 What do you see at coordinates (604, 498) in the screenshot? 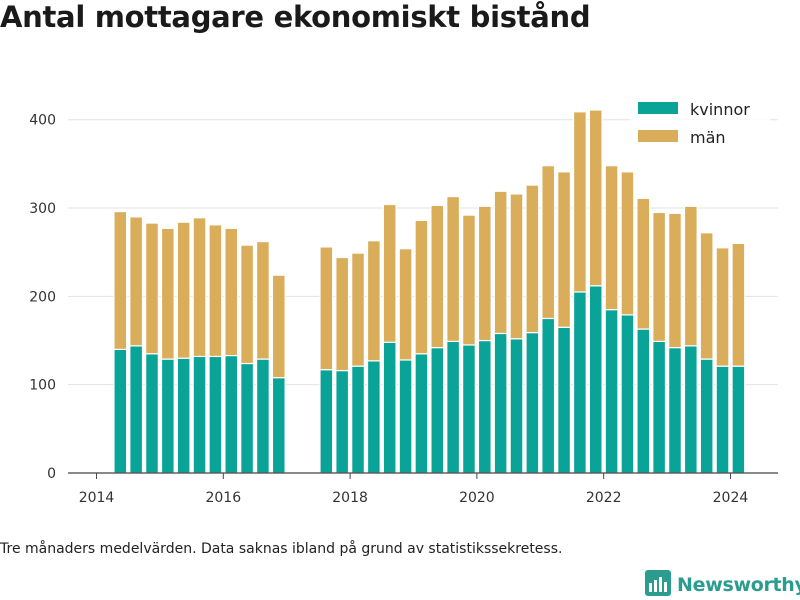
I see `x-tick-label: 2022` at bounding box center [604, 498].